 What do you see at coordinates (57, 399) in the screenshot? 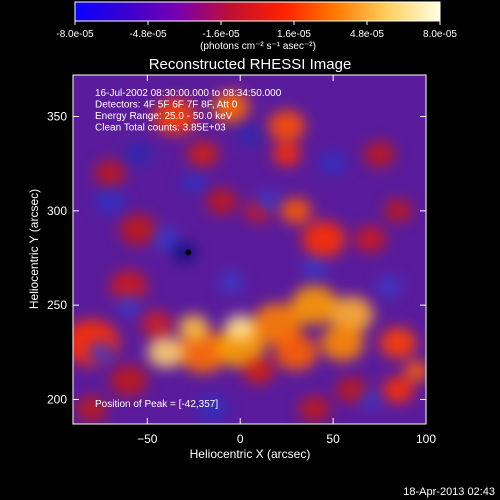
I see `y-tick-label: 200` at bounding box center [57, 399].